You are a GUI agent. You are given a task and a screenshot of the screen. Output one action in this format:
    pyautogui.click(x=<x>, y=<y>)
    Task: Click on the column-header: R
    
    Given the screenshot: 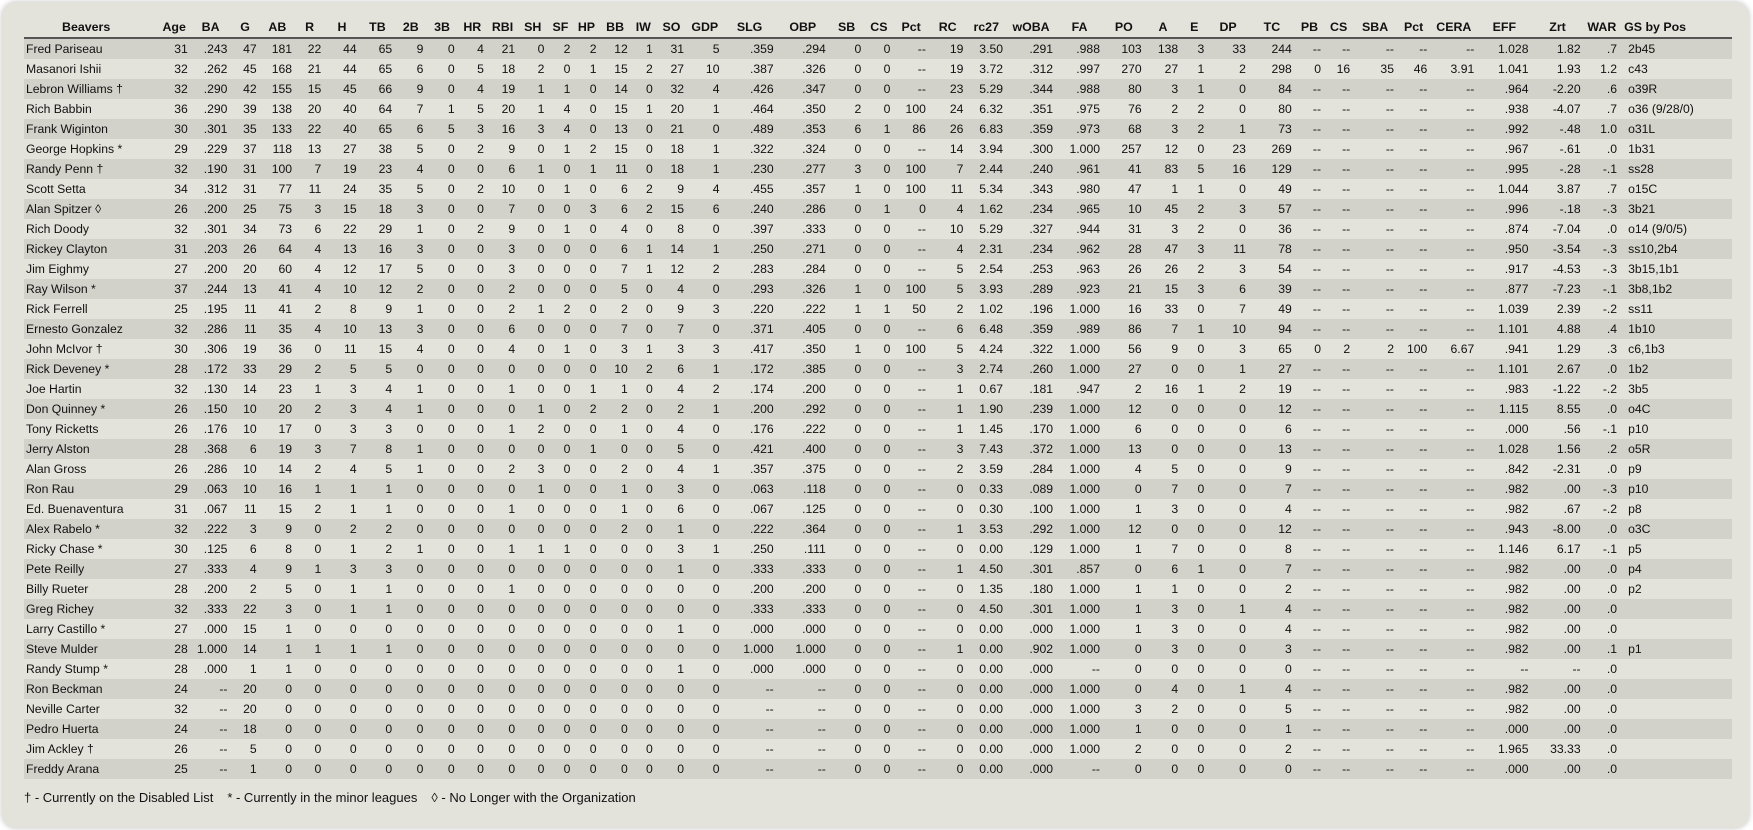 What is the action you would take?
    pyautogui.click(x=310, y=28)
    